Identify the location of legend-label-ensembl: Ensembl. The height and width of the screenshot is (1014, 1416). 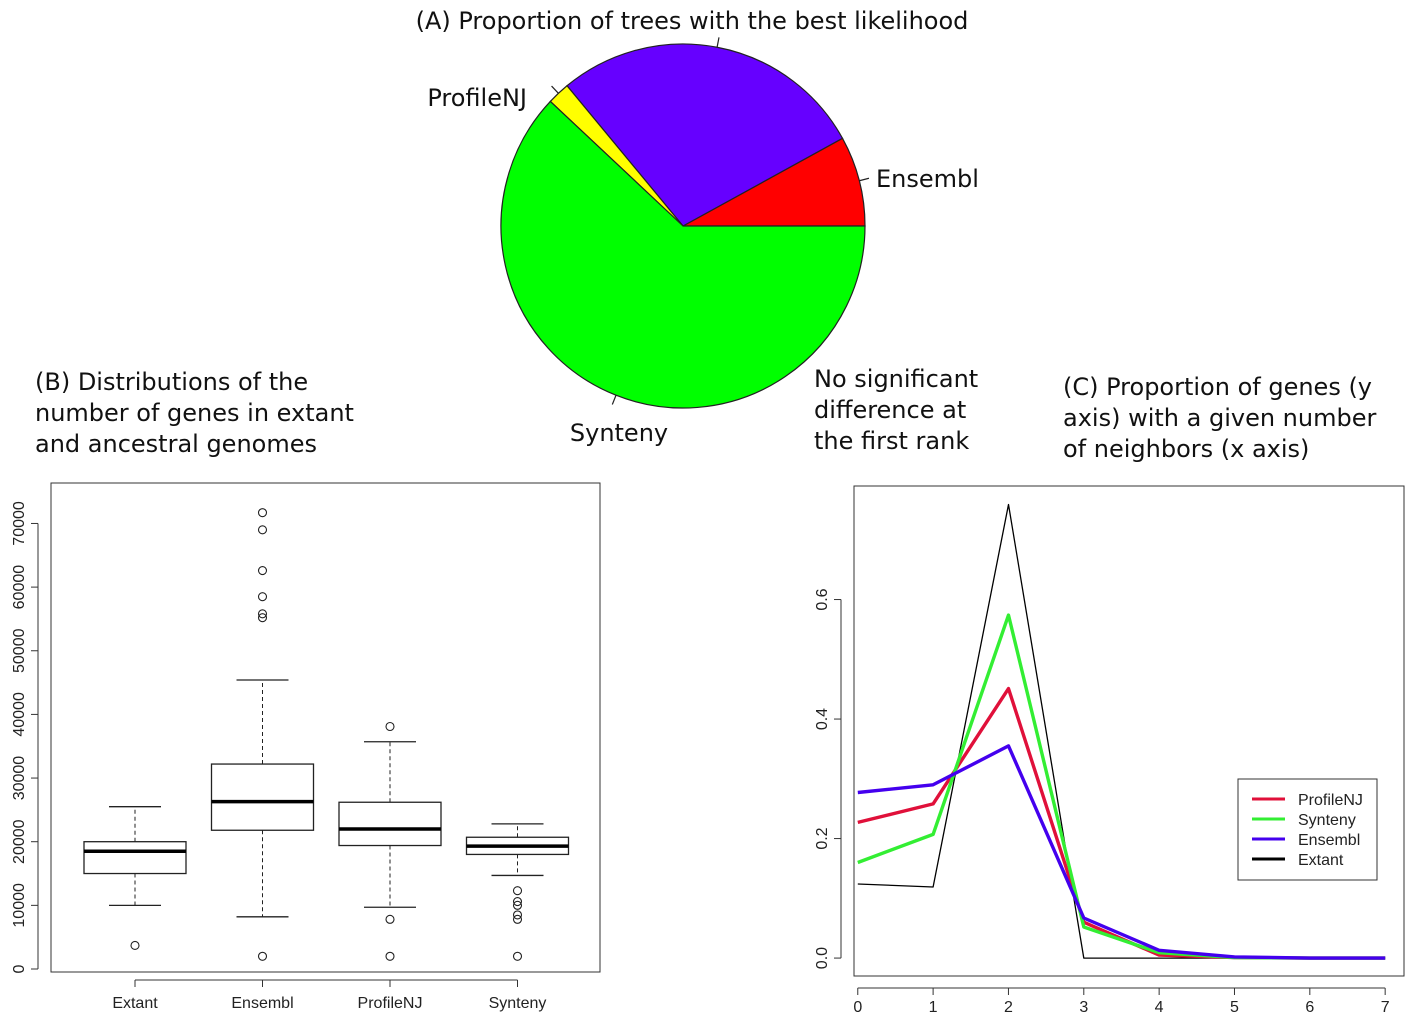
(1329, 840).